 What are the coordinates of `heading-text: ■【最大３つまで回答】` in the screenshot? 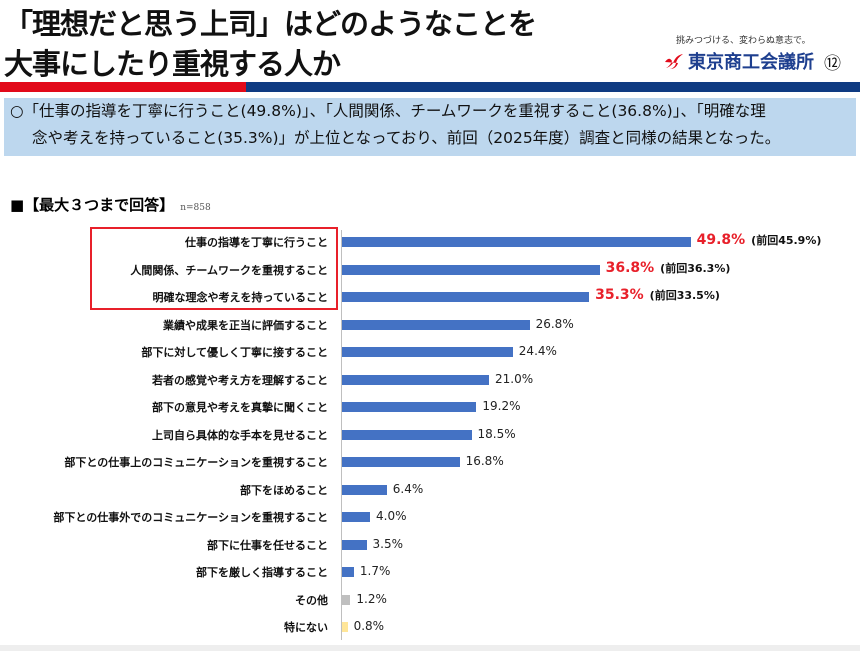 It's located at (92, 205).